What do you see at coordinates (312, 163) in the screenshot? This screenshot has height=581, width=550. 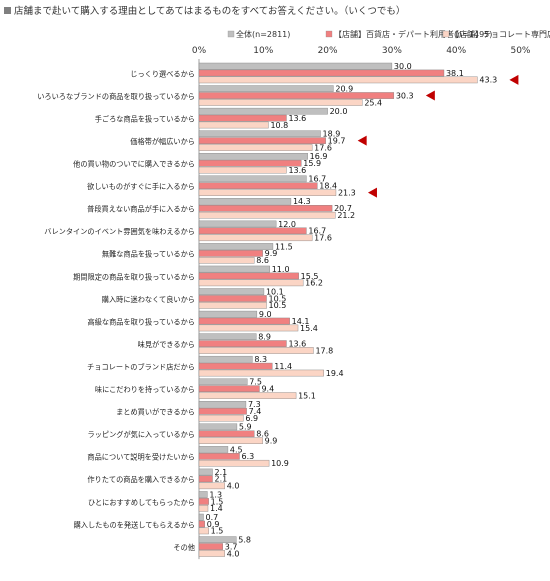 I see `value-label: 15.9` at bounding box center [312, 163].